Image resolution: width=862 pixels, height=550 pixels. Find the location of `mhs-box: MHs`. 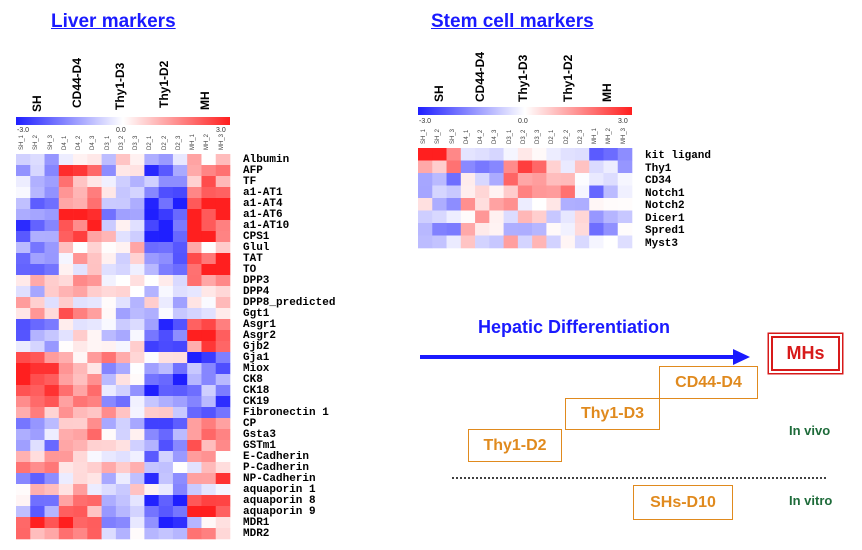

mhs-box: MHs is located at coordinates (805, 353).